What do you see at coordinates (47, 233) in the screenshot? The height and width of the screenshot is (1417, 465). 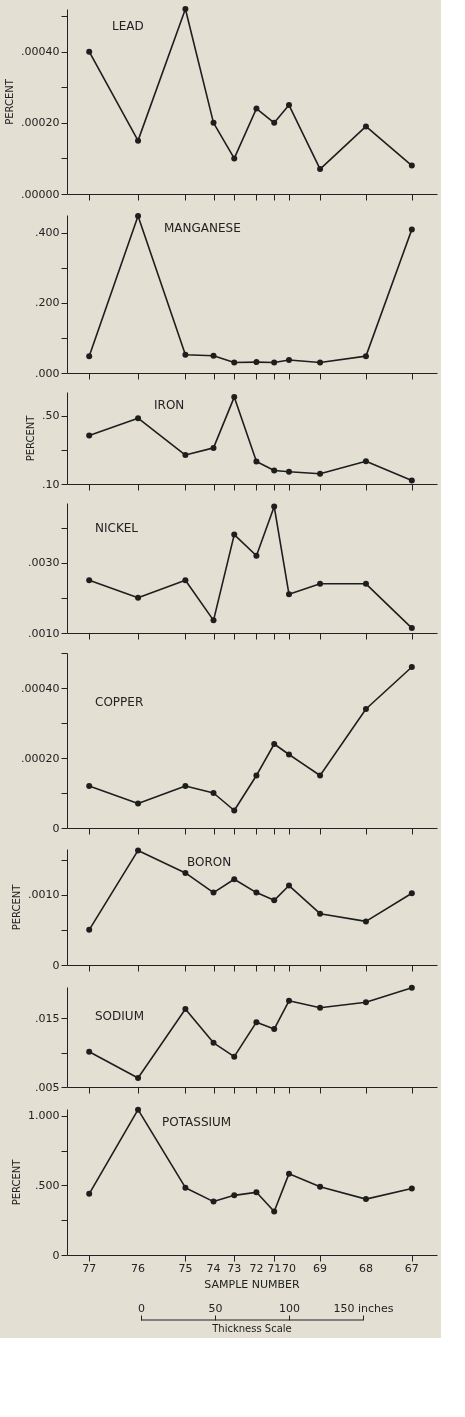 I see `y-tick-label: .400` at bounding box center [47, 233].